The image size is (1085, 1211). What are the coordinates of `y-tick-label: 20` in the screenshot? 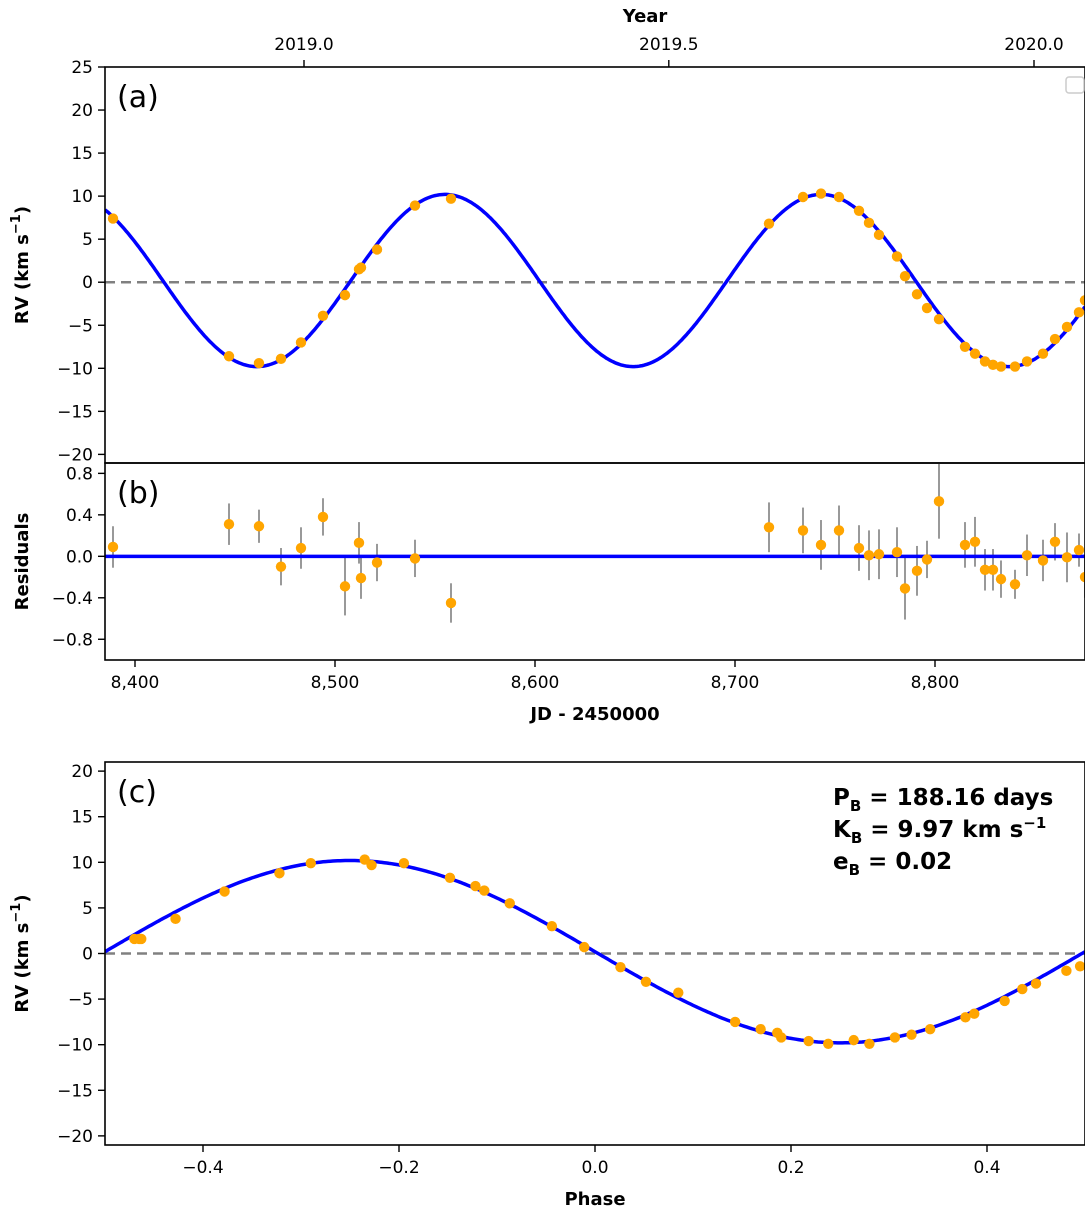 It's located at (82, 111).